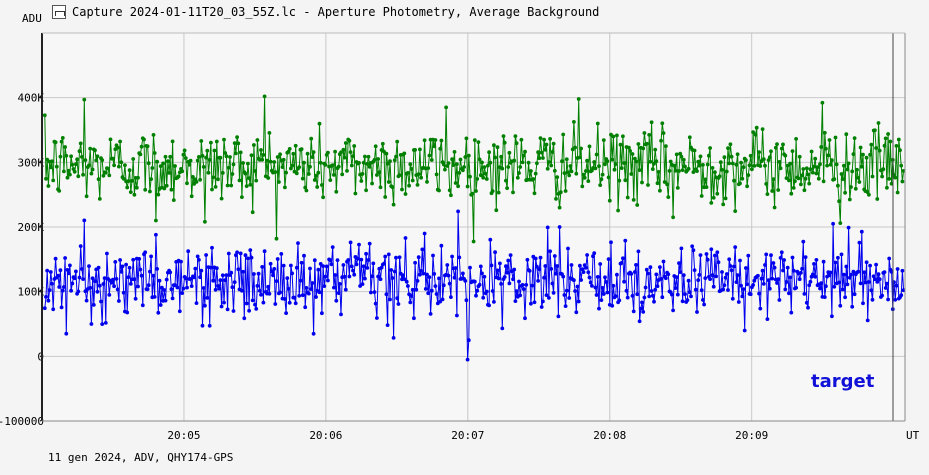 The width and height of the screenshot is (929, 475). Describe the element at coordinates (183, 435) in the screenshot. I see `x-tick-label: 20:05` at that location.